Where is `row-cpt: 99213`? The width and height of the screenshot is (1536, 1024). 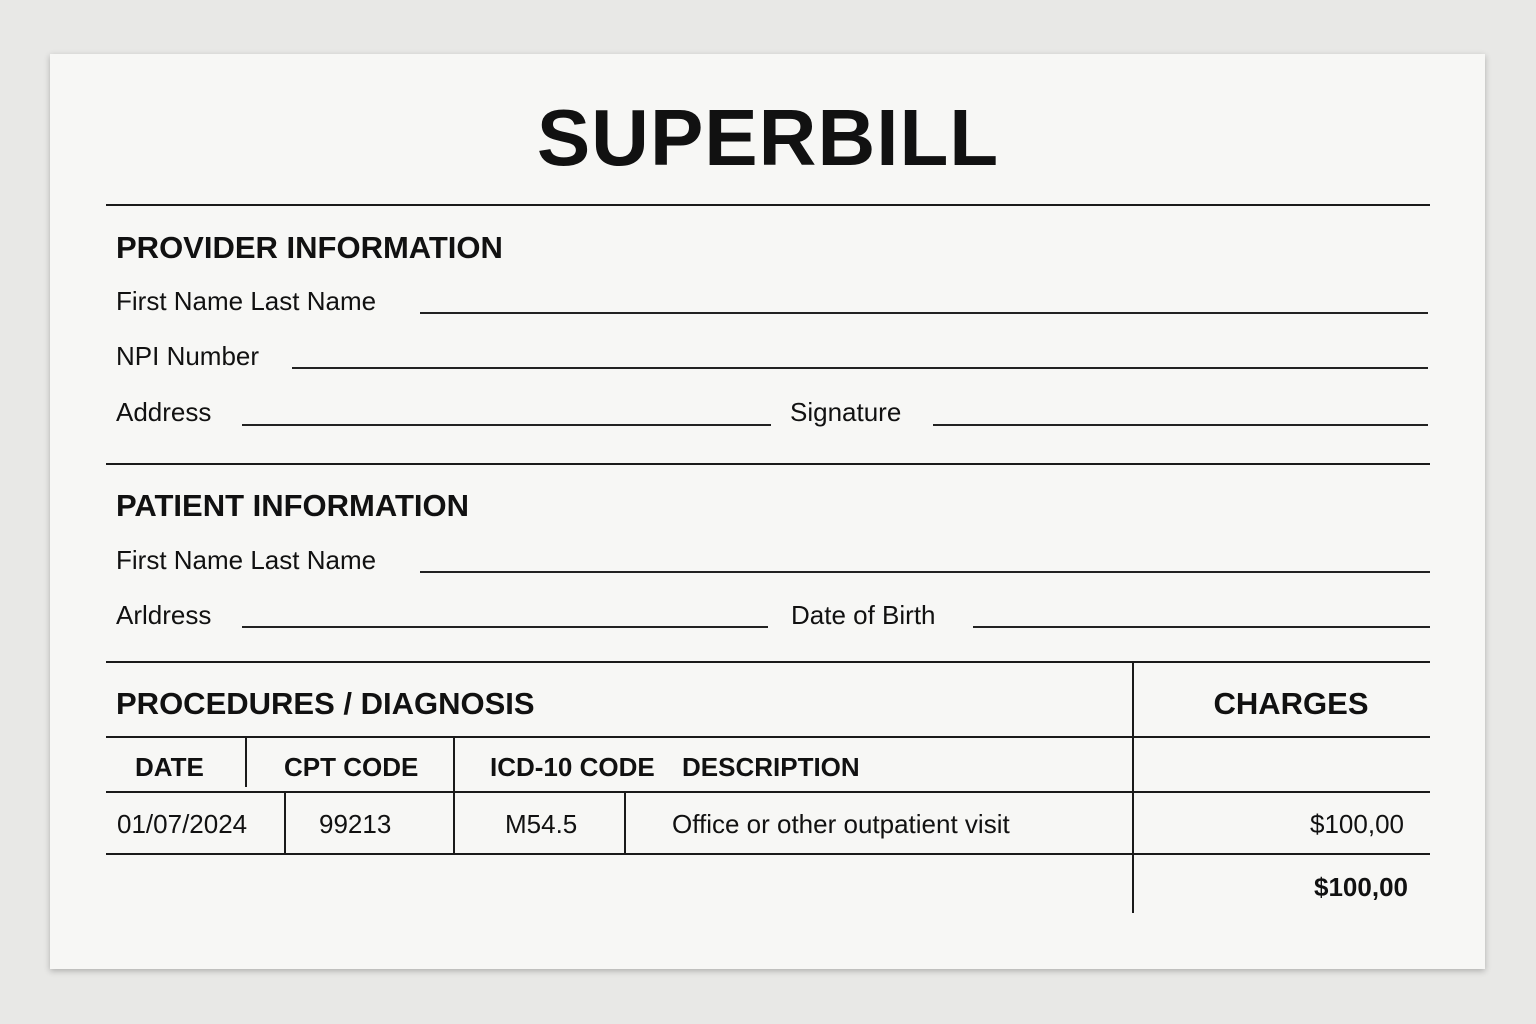 row-cpt: 99213 is located at coordinates (355, 824).